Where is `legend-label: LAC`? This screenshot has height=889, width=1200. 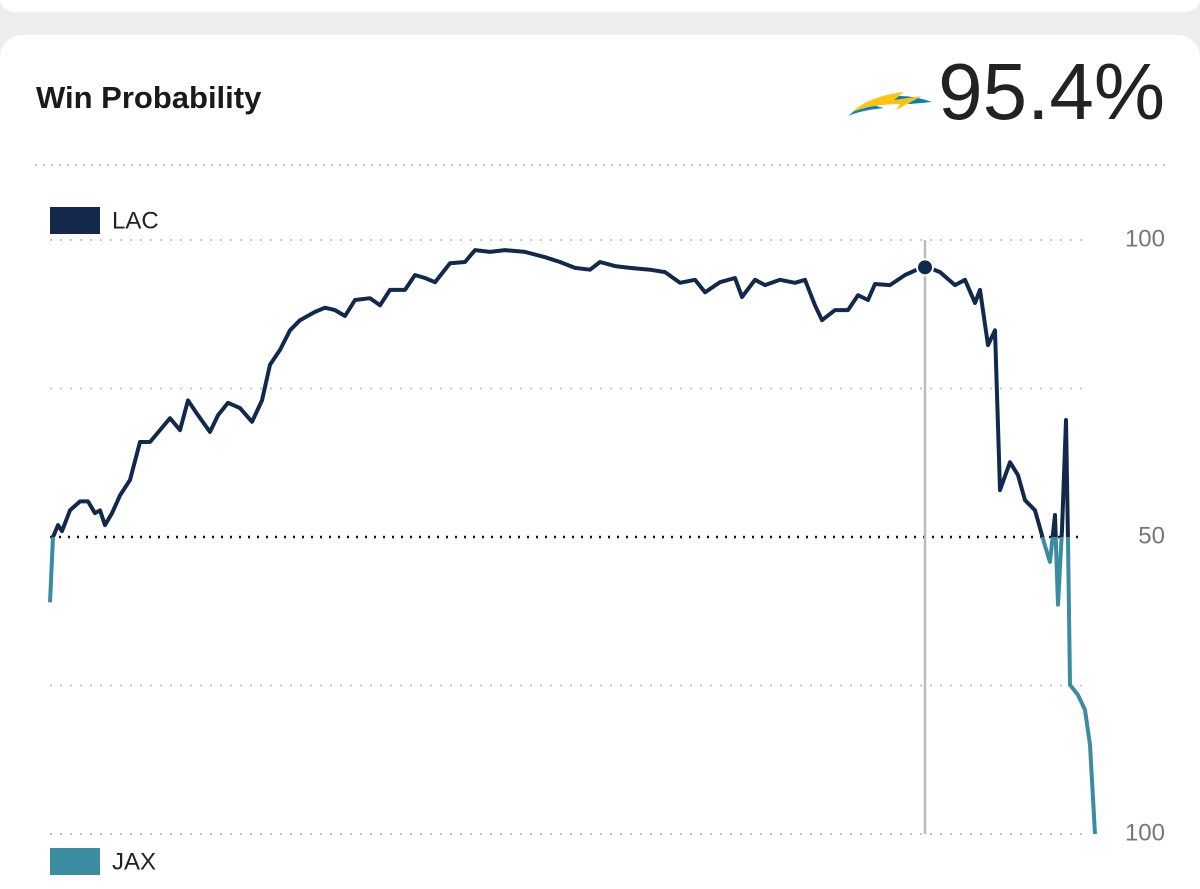 legend-label: LAC is located at coordinates (135, 220).